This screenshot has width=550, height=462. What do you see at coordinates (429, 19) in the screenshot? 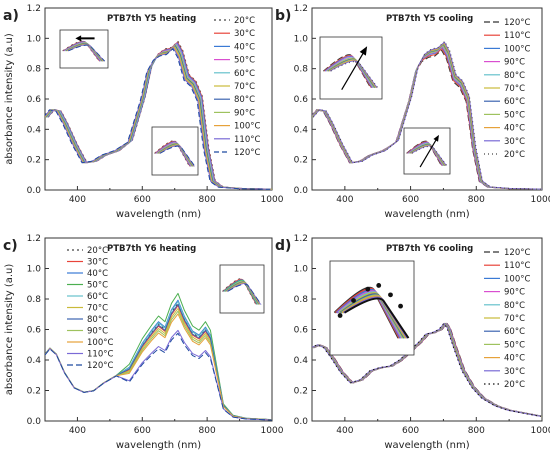
I see `panel-title: PTB7th Y5 cooling` at bounding box center [429, 19].